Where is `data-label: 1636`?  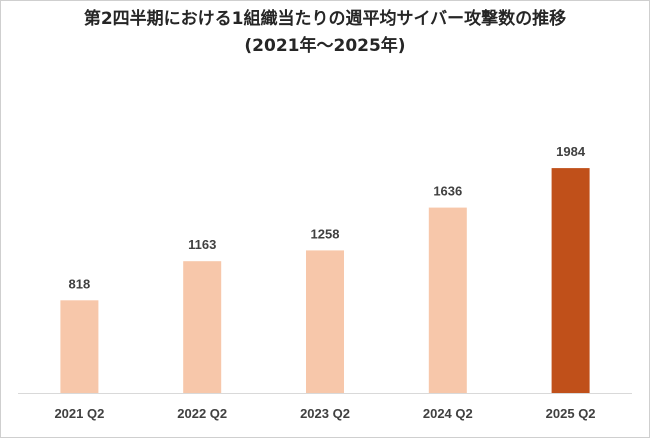
data-label: 1636 is located at coordinates (447, 191).